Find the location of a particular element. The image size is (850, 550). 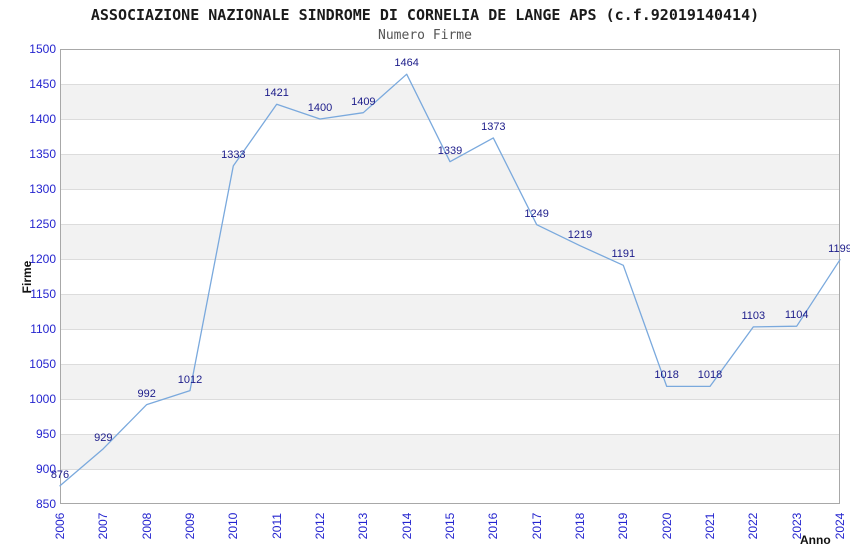

y-axis-title: Firme is located at coordinates (27, 277).